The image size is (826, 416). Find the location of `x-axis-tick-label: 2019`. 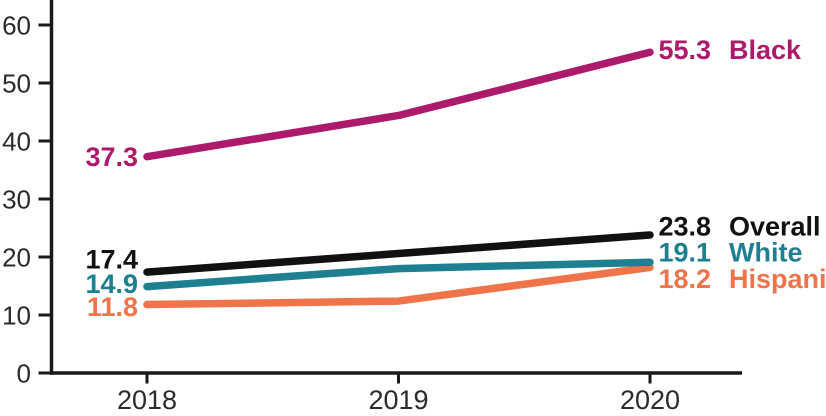

x-axis-tick-label: 2019 is located at coordinates (398, 400).